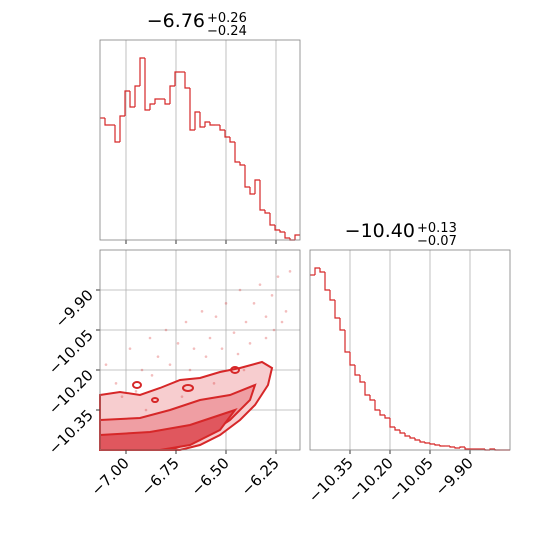  Describe the element at coordinates (227, 18) in the screenshot. I see `title-upper: +0.26` at that location.